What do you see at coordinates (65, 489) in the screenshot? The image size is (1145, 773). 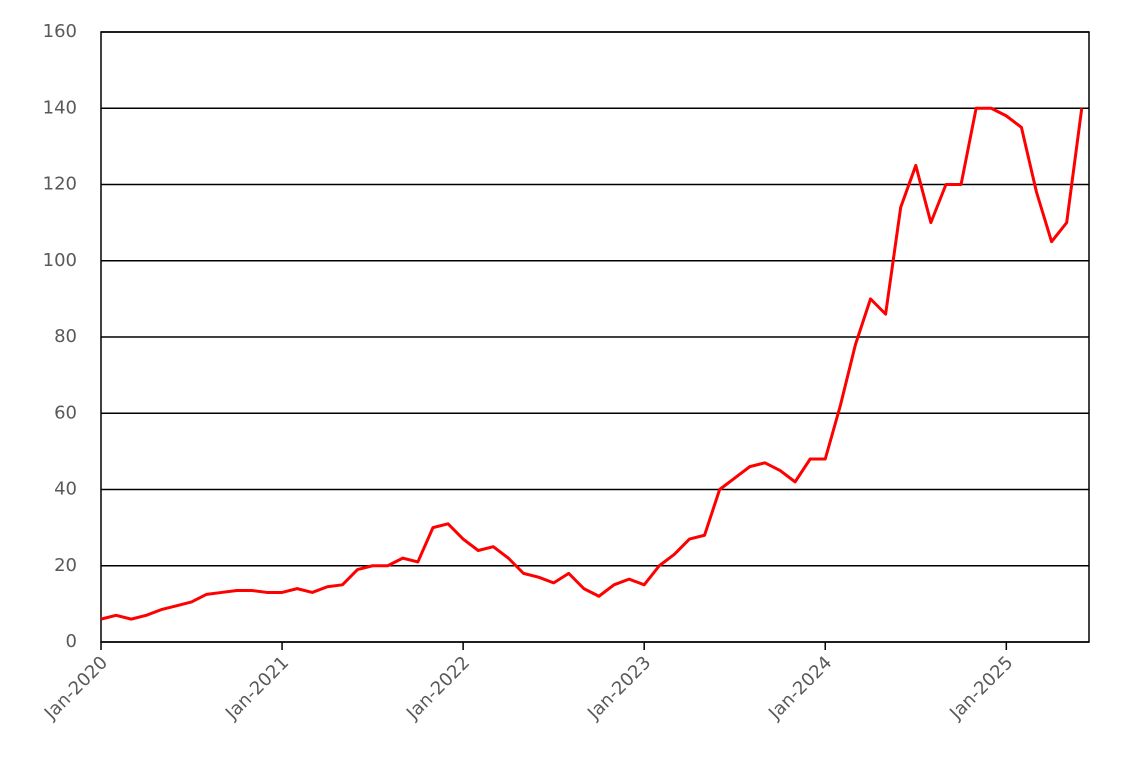 I see `y-tick-label: 40` at bounding box center [65, 489].